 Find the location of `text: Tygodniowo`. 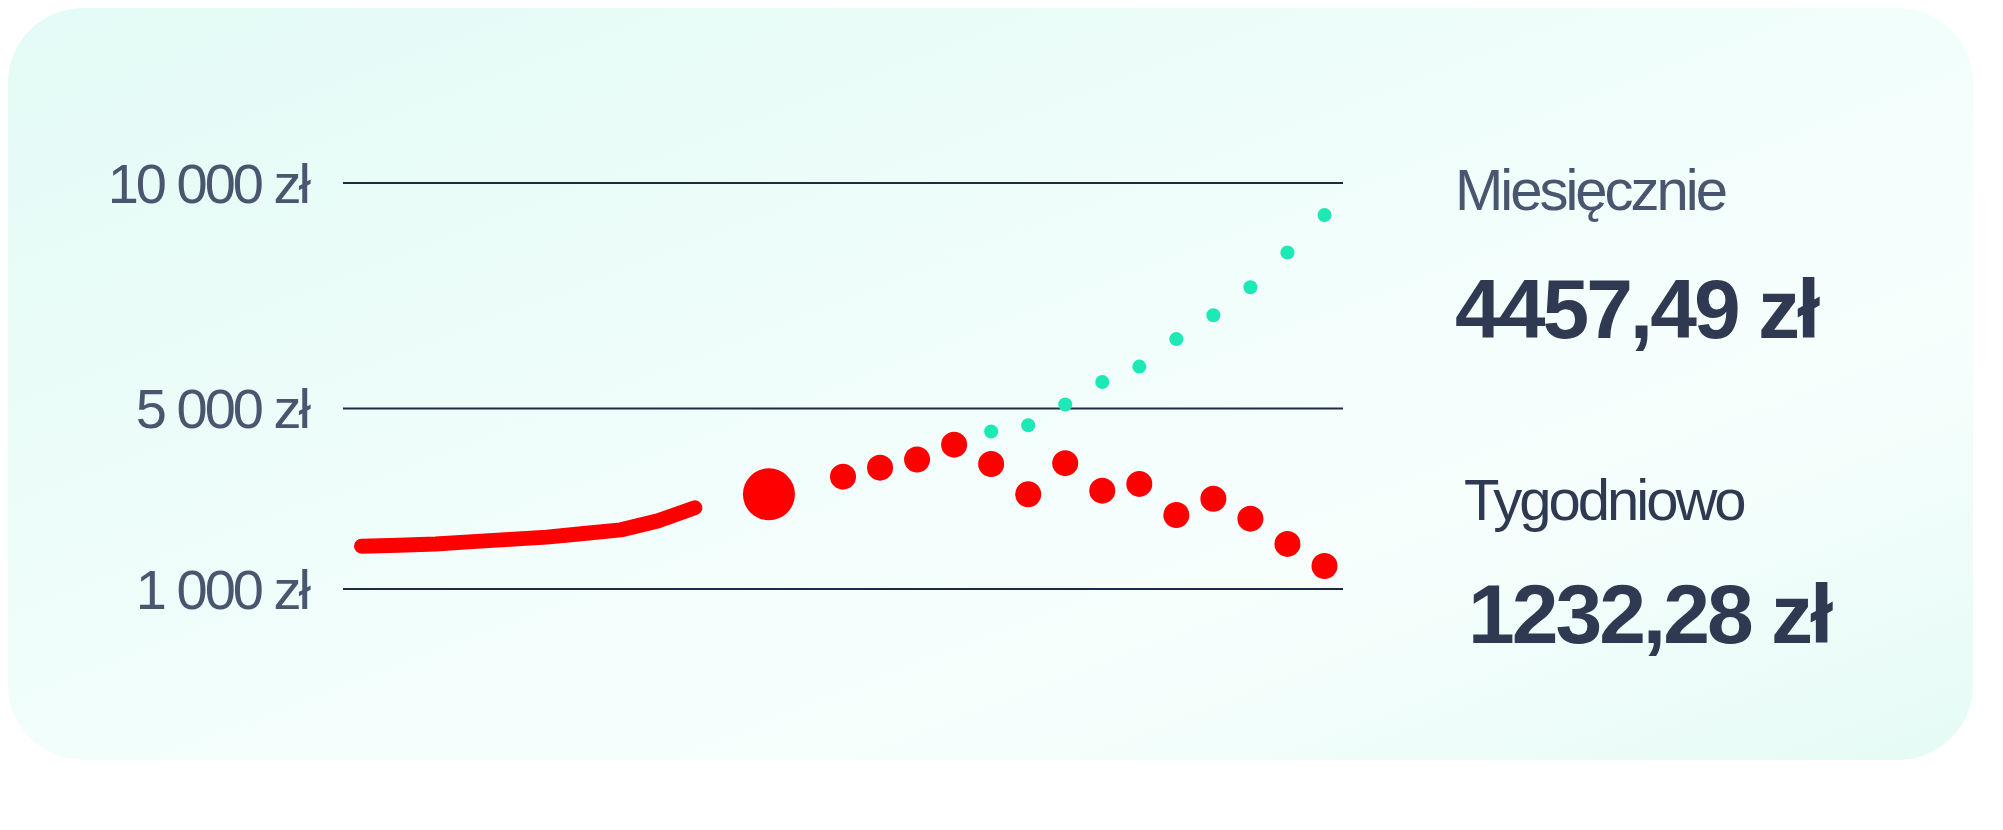

text: Tygodniowo is located at coordinates (1604, 499).